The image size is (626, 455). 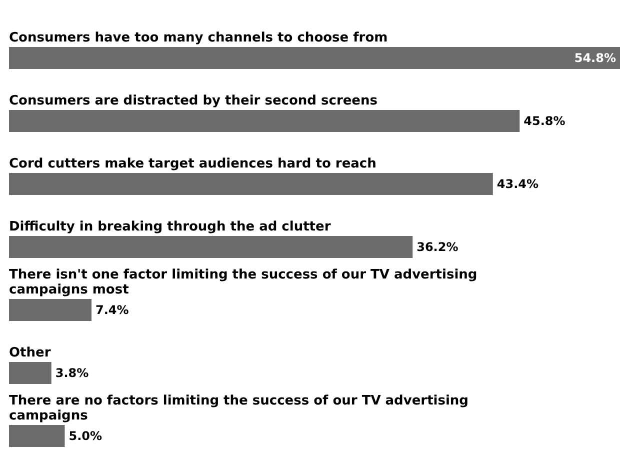 I want to click on data-label: 7.4%, so click(x=112, y=310).